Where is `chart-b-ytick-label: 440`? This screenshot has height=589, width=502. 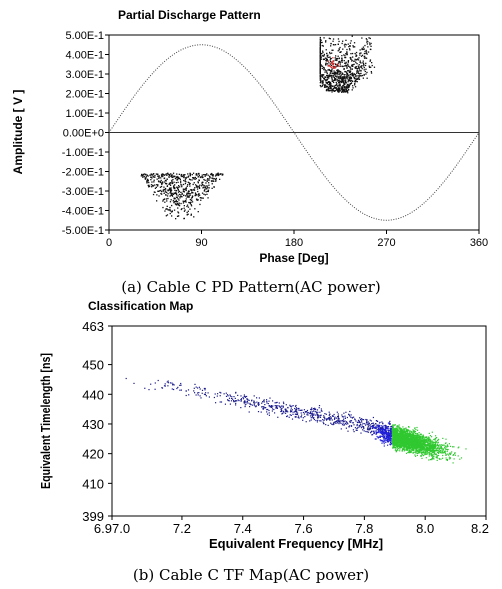
chart-b-ytick-label: 440 is located at coordinates (93, 394).